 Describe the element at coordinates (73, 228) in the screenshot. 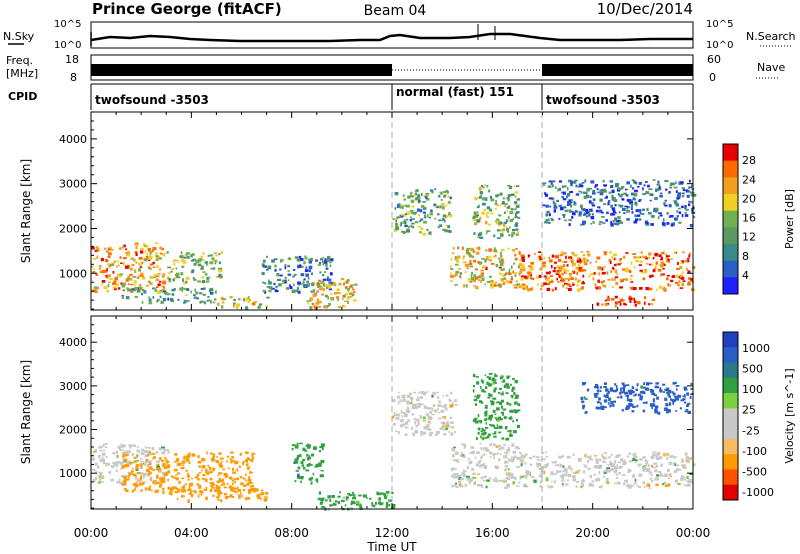

I see `y-tick-label: 2000` at that location.